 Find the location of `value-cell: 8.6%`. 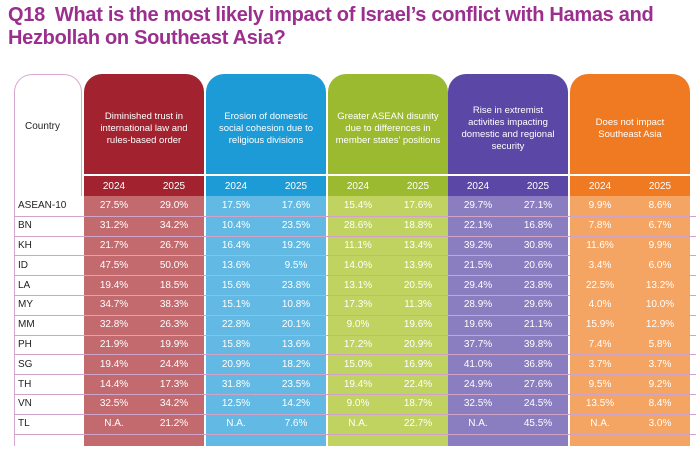

value-cell: 8.6% is located at coordinates (660, 206).